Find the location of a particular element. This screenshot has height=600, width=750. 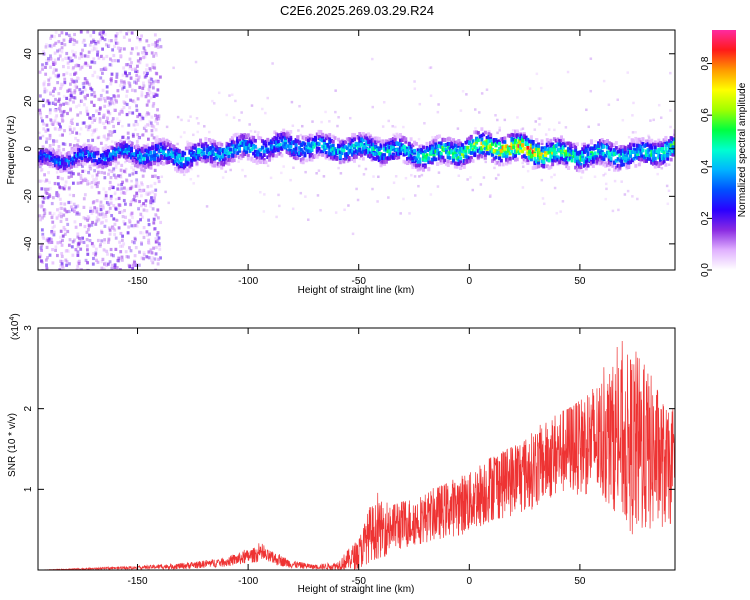

colorbar-ramp is located at coordinates (724, 150).